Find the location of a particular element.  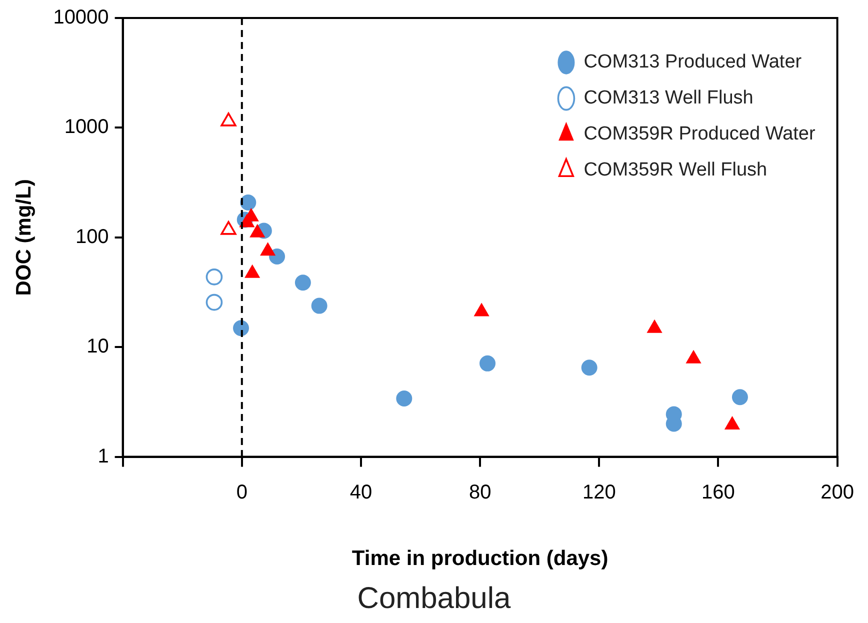

x-tick-label: 160 is located at coordinates (718, 492).